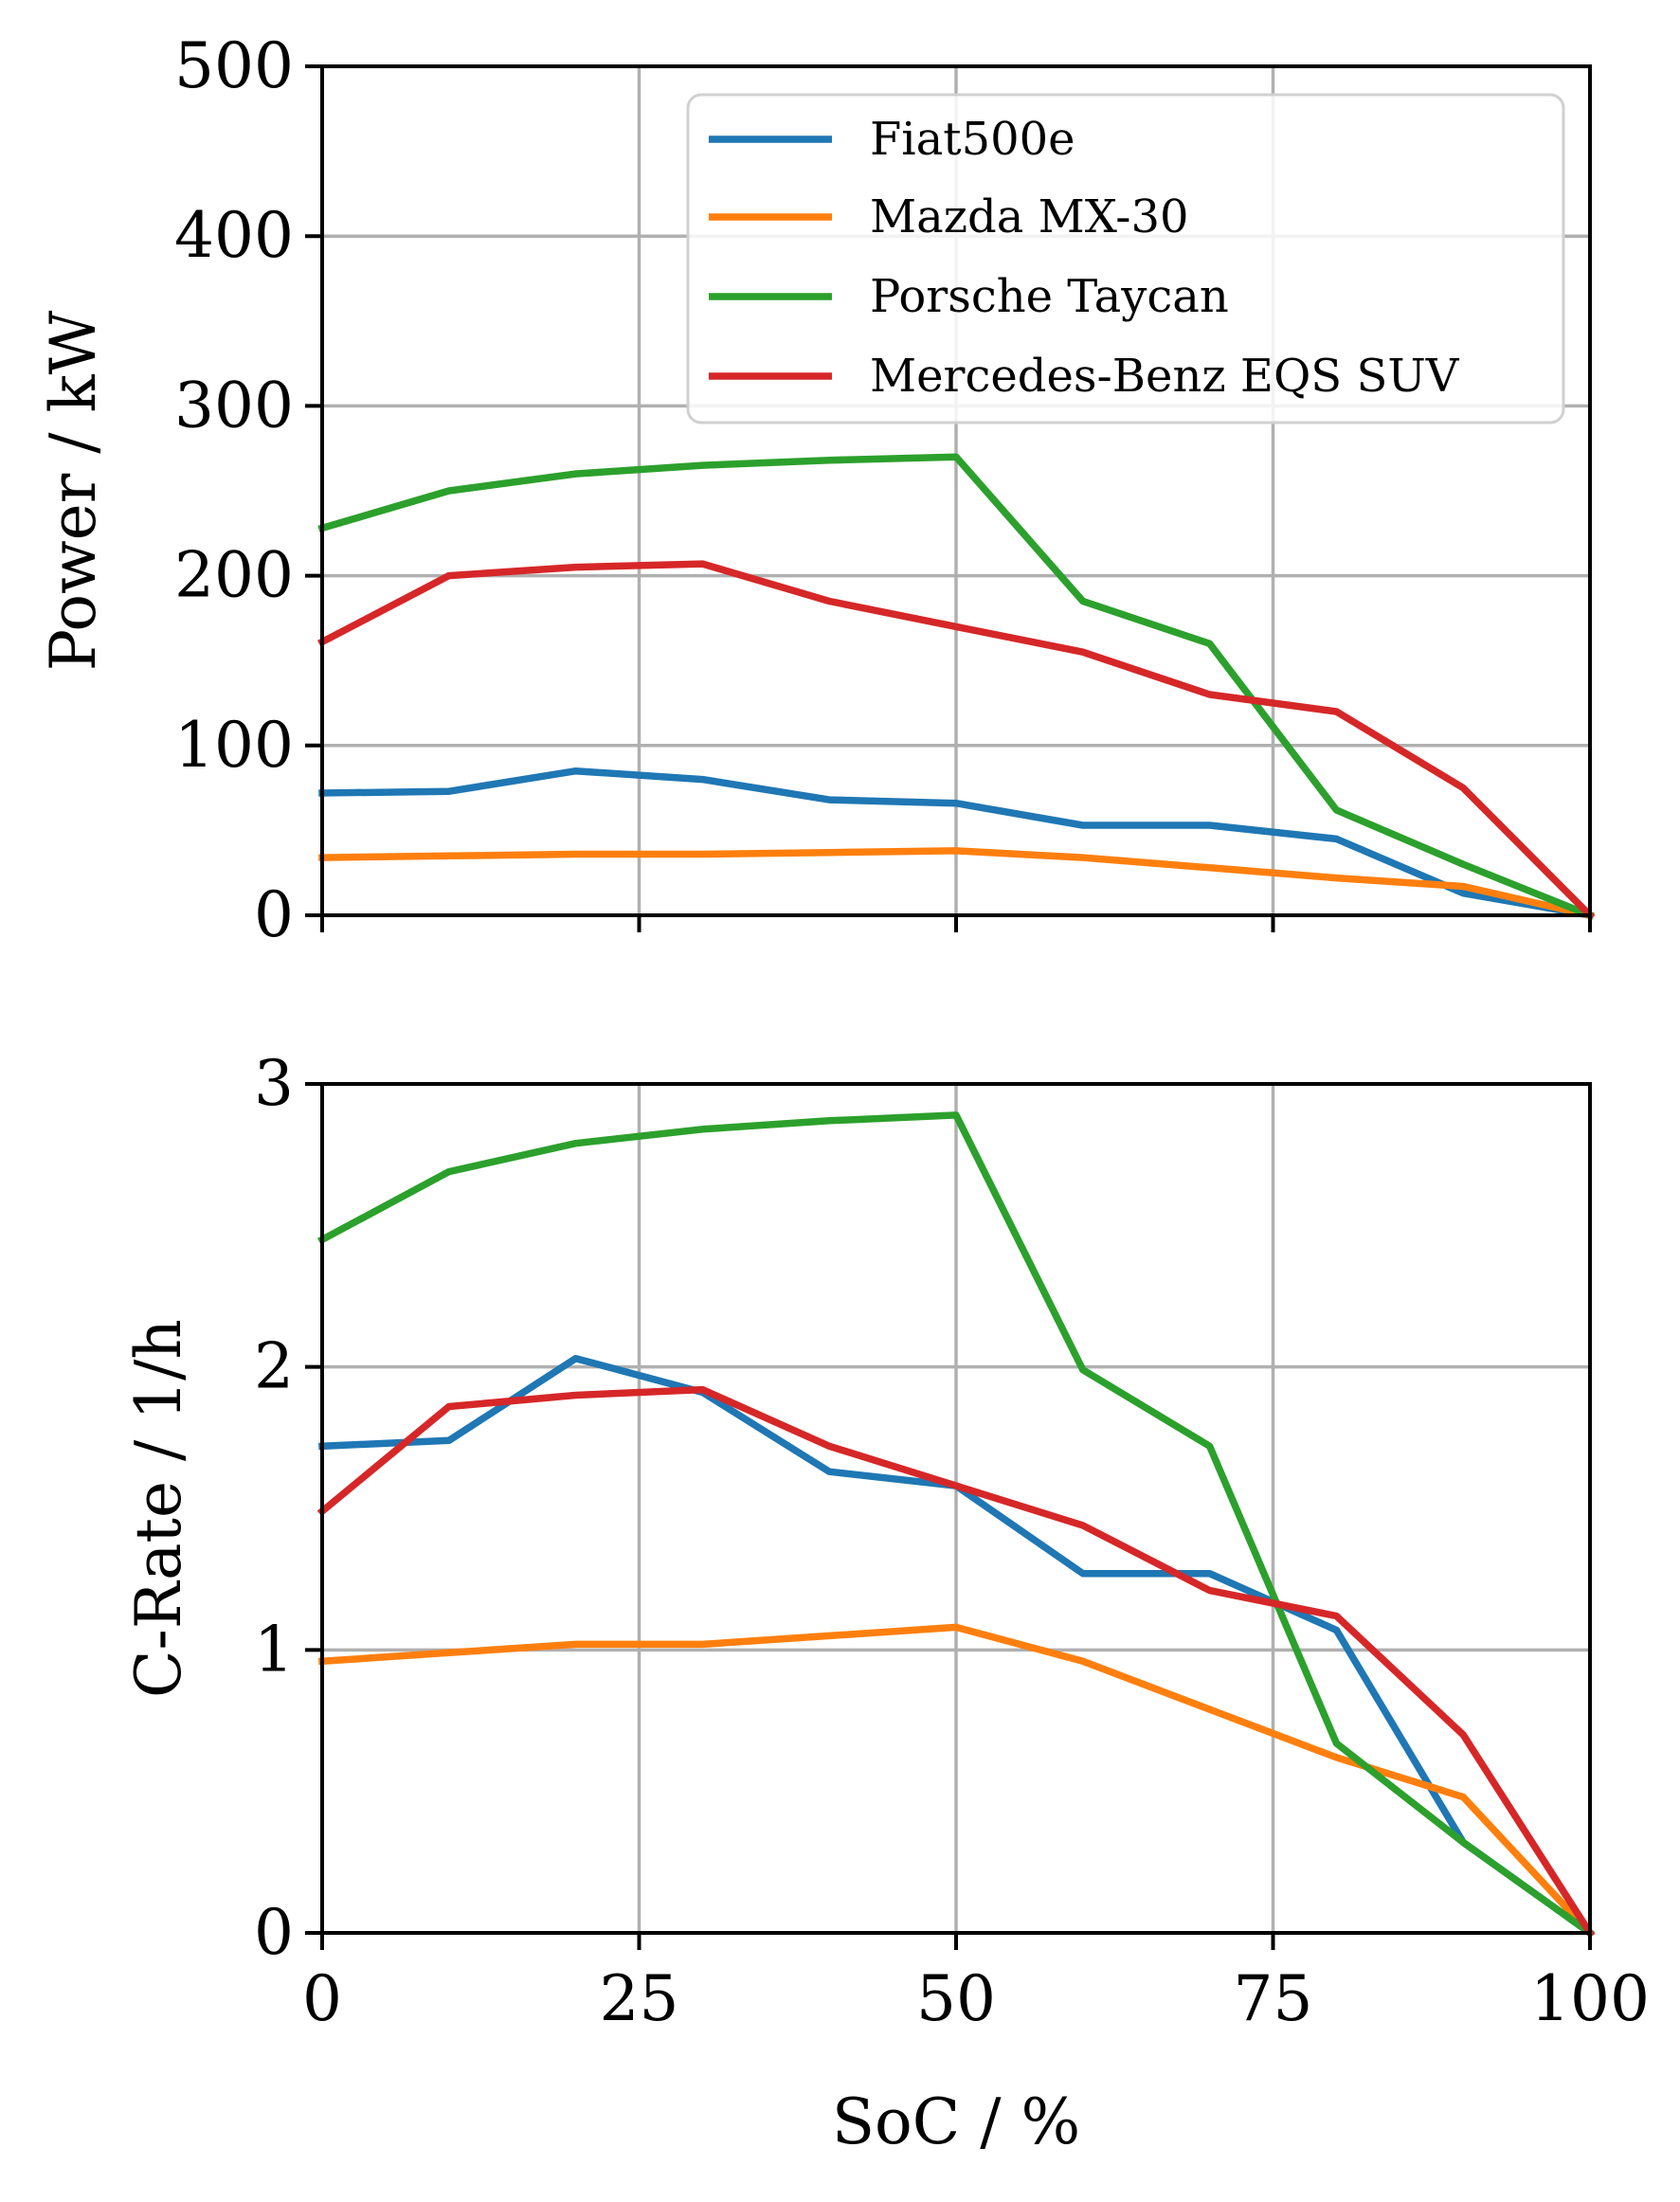 The width and height of the screenshot is (1680, 2202). I want to click on legend-entry-fiat500e: Fiat500e, so click(892, 139).